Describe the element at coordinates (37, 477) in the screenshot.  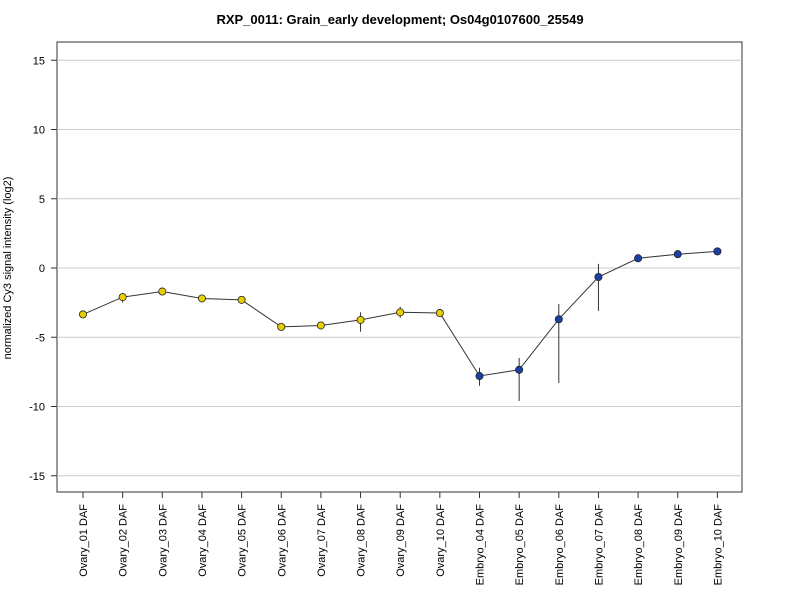
I see `y-tick-label: -15` at that location.